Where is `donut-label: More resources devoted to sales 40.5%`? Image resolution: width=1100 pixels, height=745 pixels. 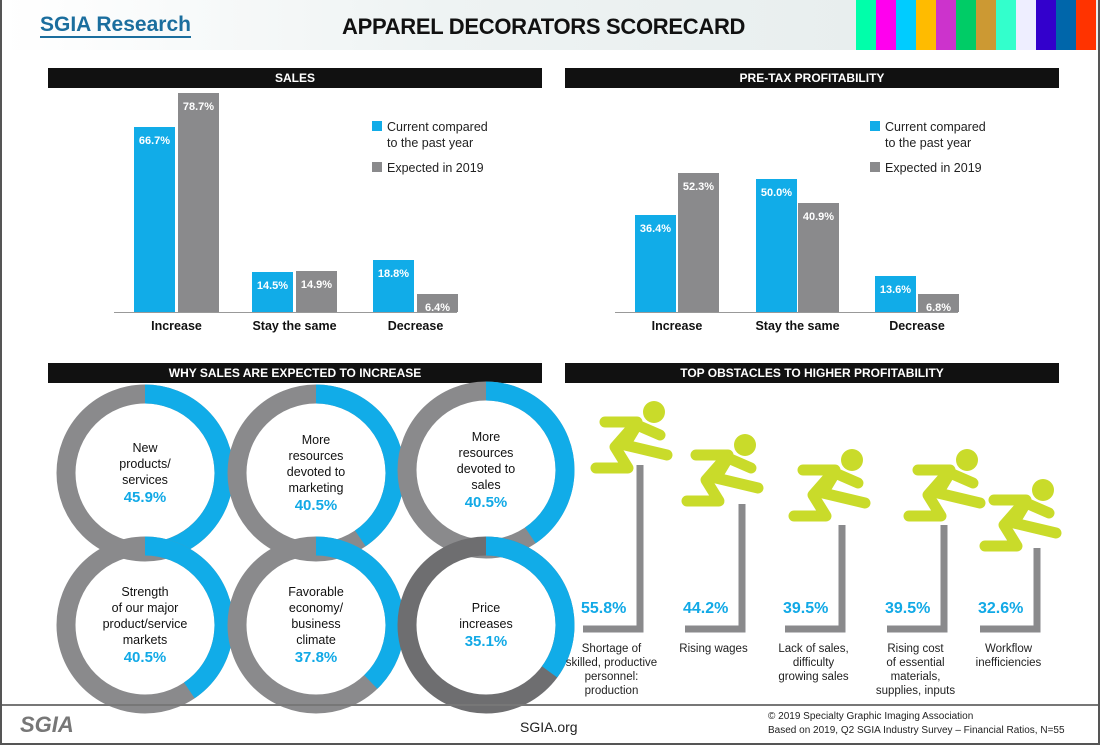
donut-label: More resources devoted to sales 40.5% is located at coordinates (486, 470).